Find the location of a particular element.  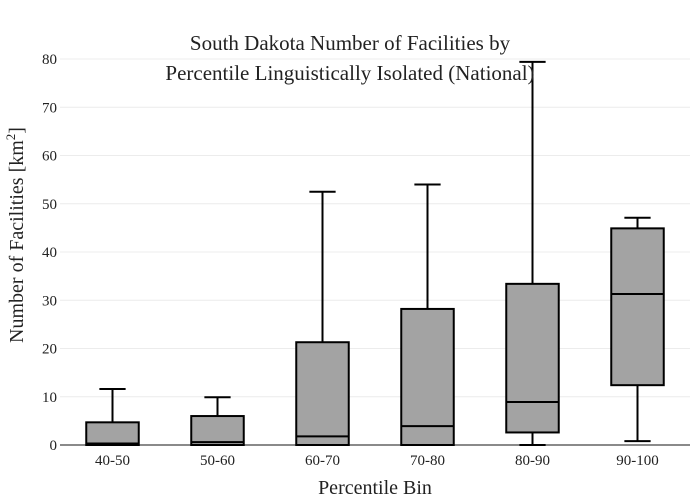

y-axis-label-close: ] is located at coordinates (17, 130).